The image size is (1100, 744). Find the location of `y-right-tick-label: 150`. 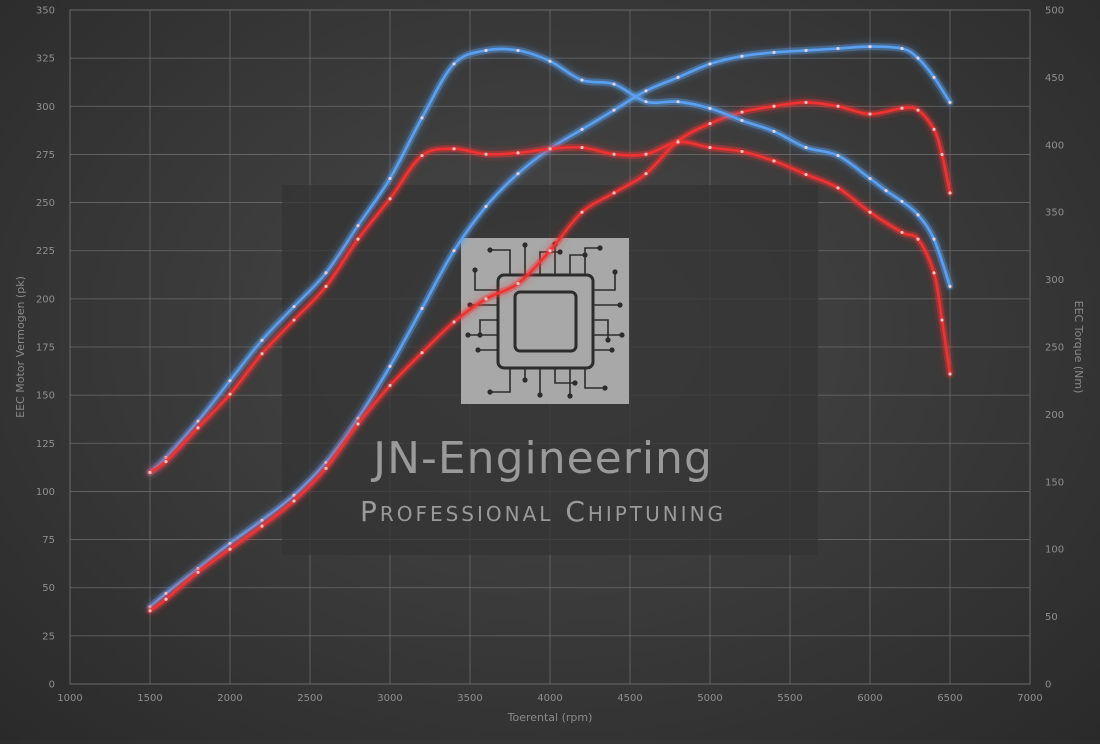

y-right-tick-label: 150 is located at coordinates (1054, 482).